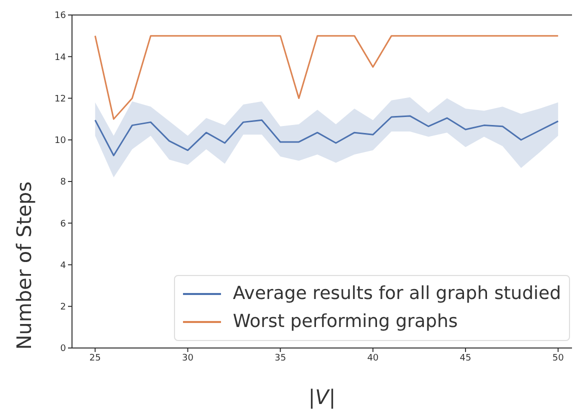  What do you see at coordinates (60, 99) in the screenshot?
I see `y-tick-label: 12` at bounding box center [60, 99].